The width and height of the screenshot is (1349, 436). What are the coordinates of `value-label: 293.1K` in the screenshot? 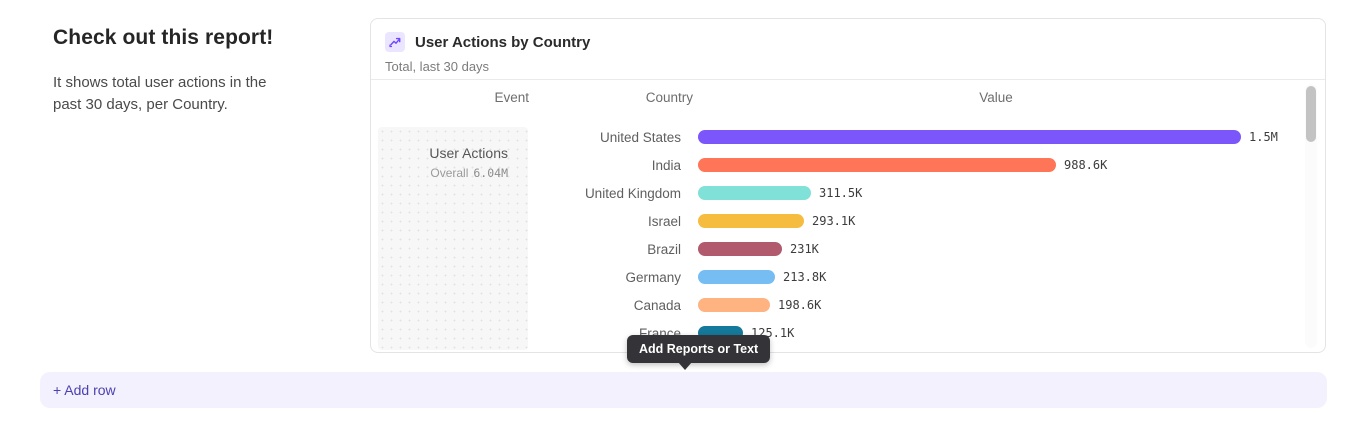 It's located at (834, 221).